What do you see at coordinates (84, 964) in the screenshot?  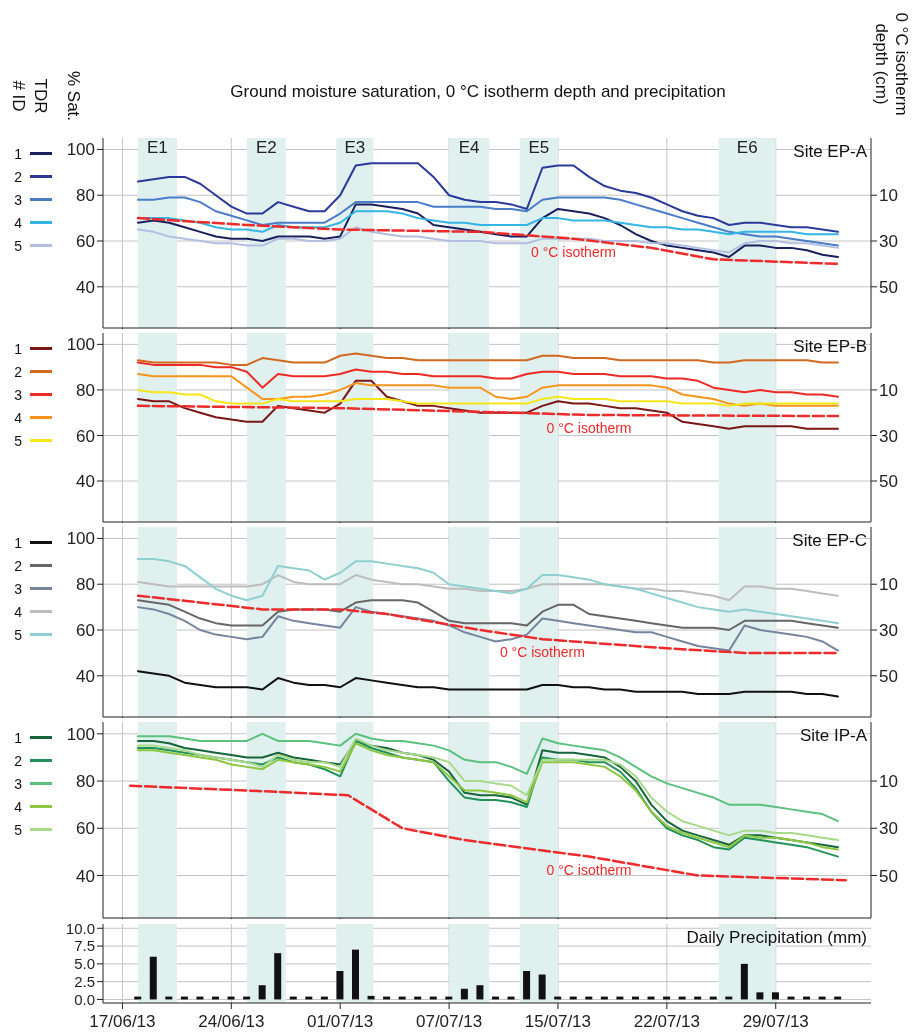 I see `y-tick-label: 5.0` at bounding box center [84, 964].